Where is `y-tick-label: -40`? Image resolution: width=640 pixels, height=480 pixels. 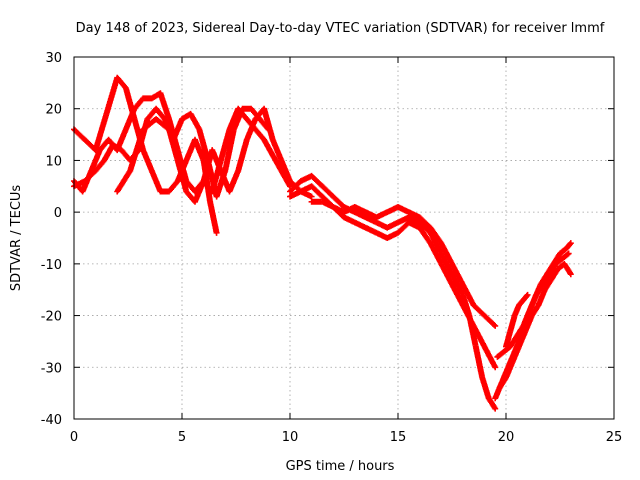
y-tick-label: -40 is located at coordinates (51, 420).